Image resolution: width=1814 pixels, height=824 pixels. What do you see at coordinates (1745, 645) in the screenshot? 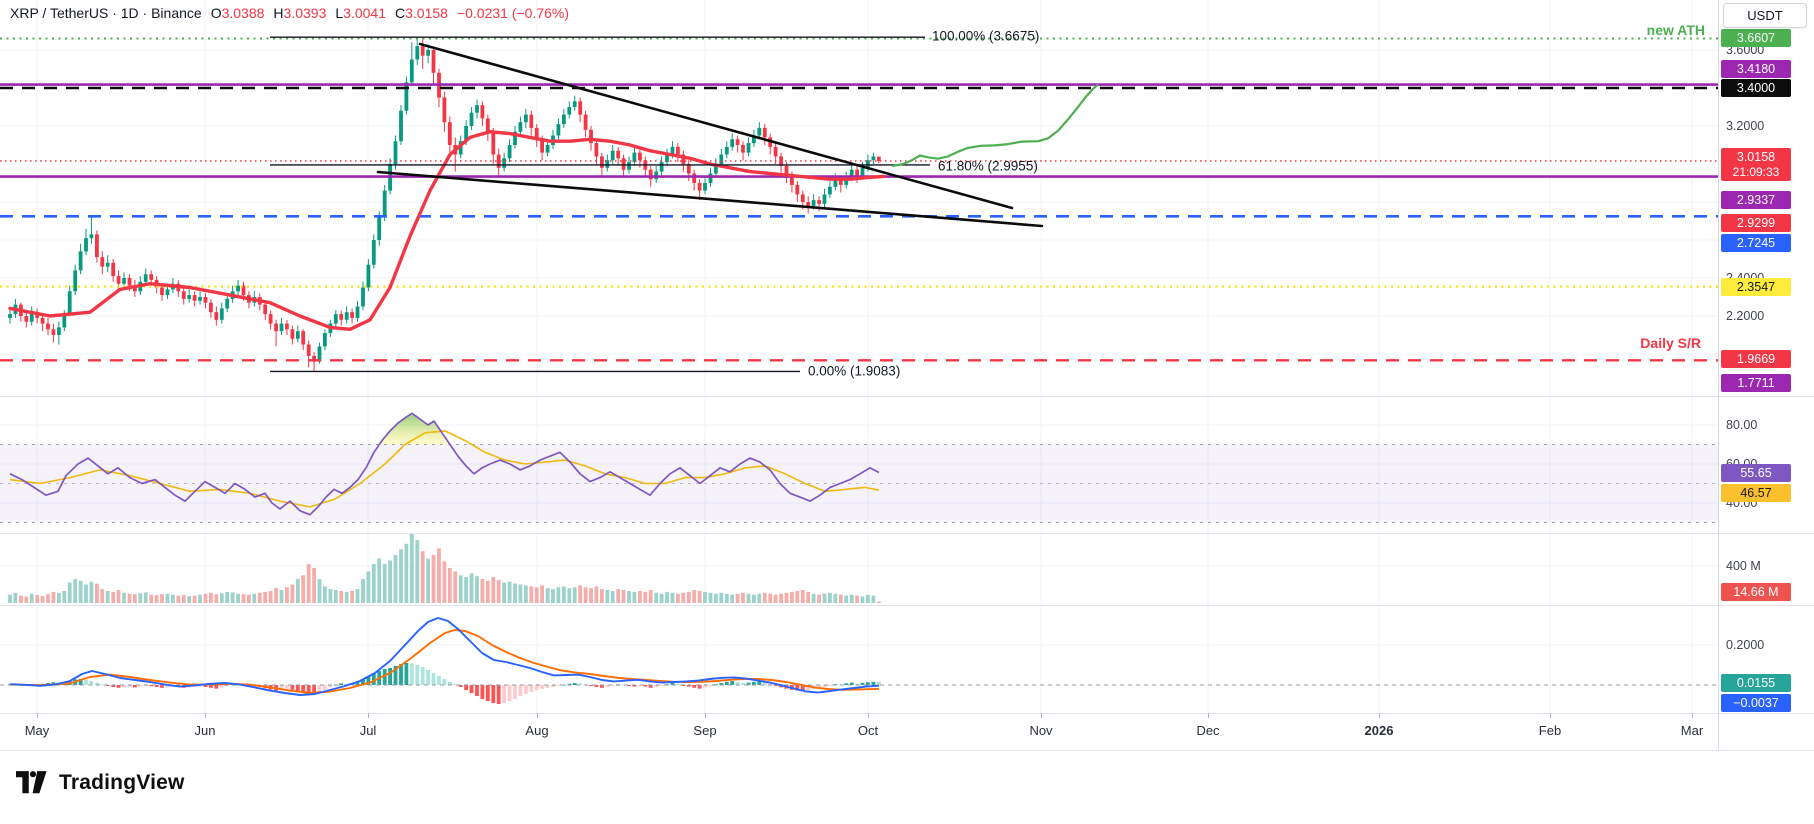
I see `macd-tick: 0.2000` at bounding box center [1745, 645].